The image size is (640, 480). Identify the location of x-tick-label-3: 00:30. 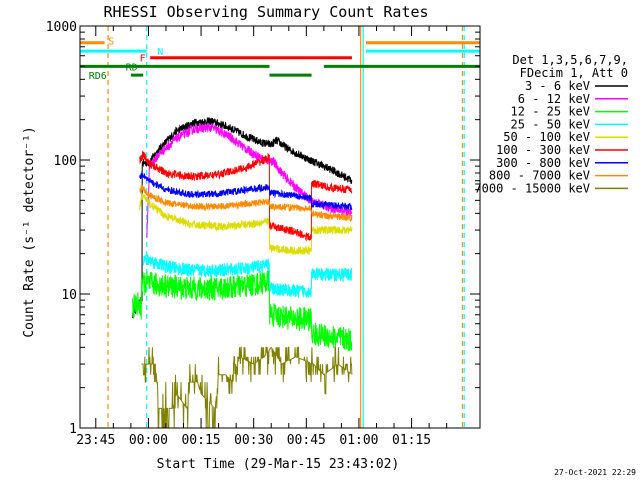
(253, 440).